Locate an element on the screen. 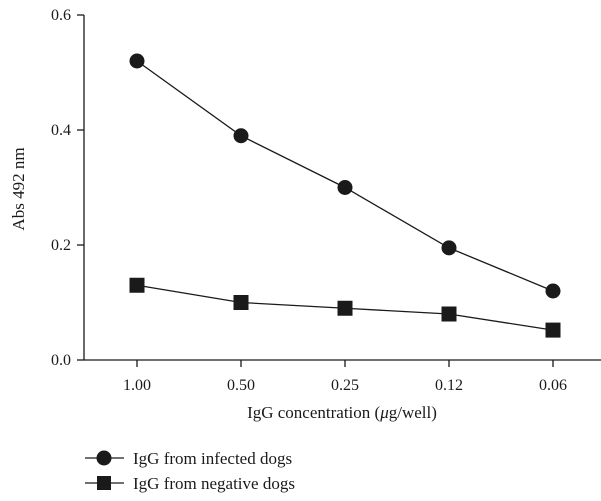 This screenshot has width=601, height=501. x-axis-label: IgG concentration (μg/well) is located at coordinates (342, 412).